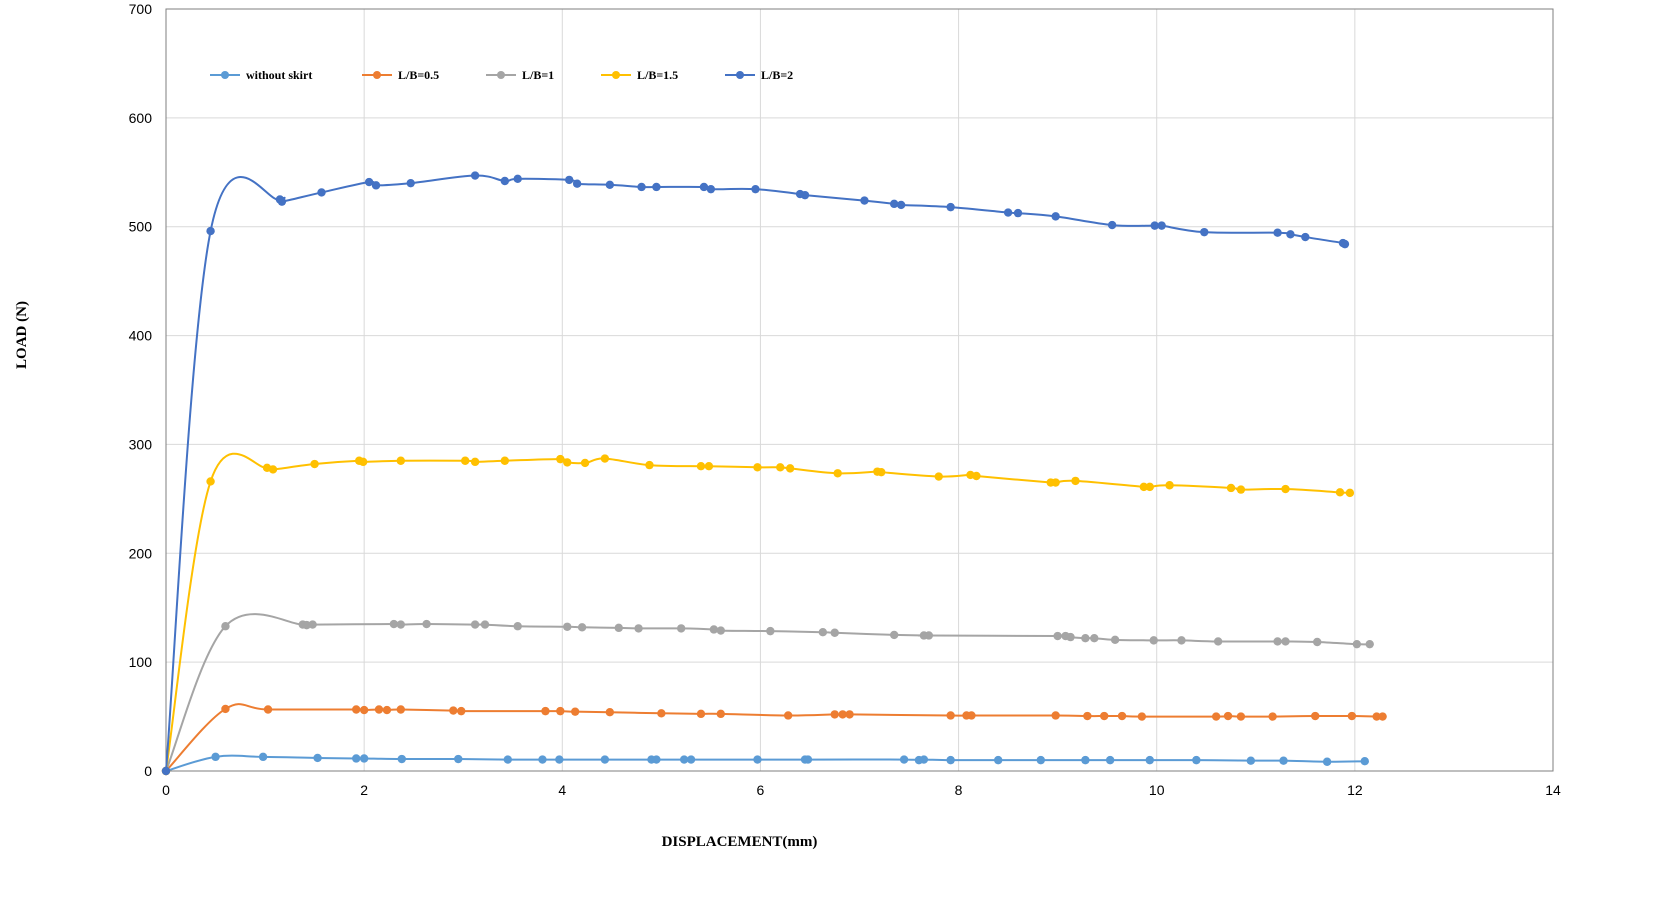  I want to click on x-axis-title: DISPLACEMENT(mm), so click(740, 842).